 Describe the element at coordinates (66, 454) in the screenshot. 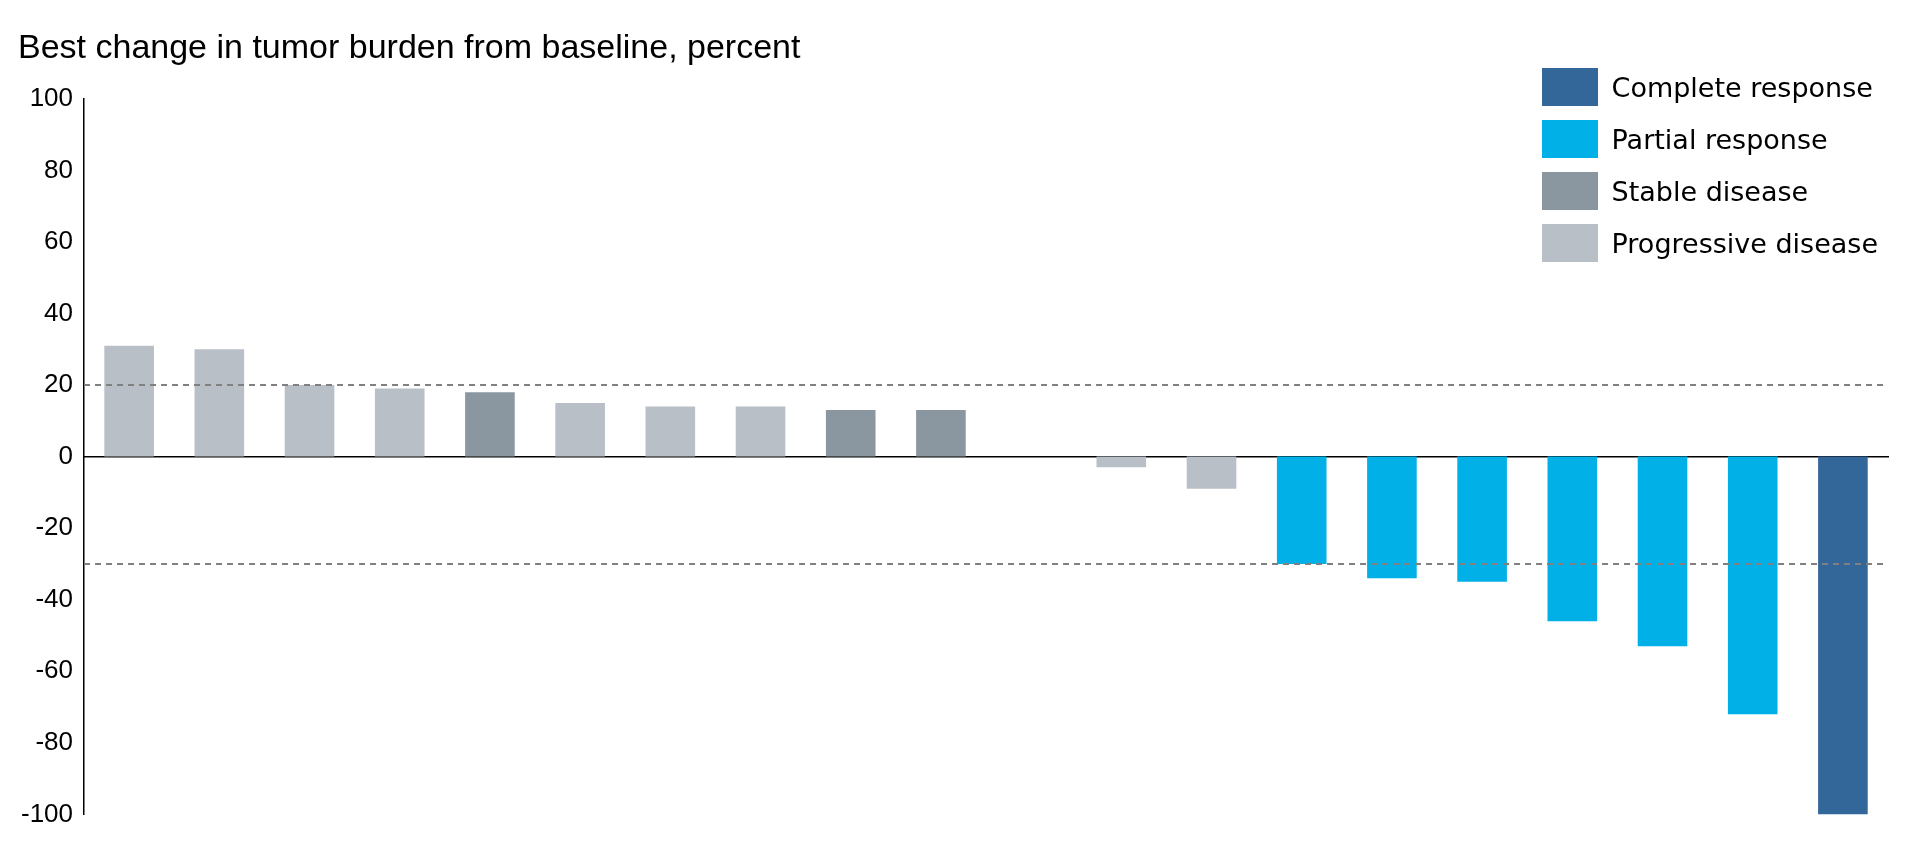

I see `y-tick-label: 0` at that location.